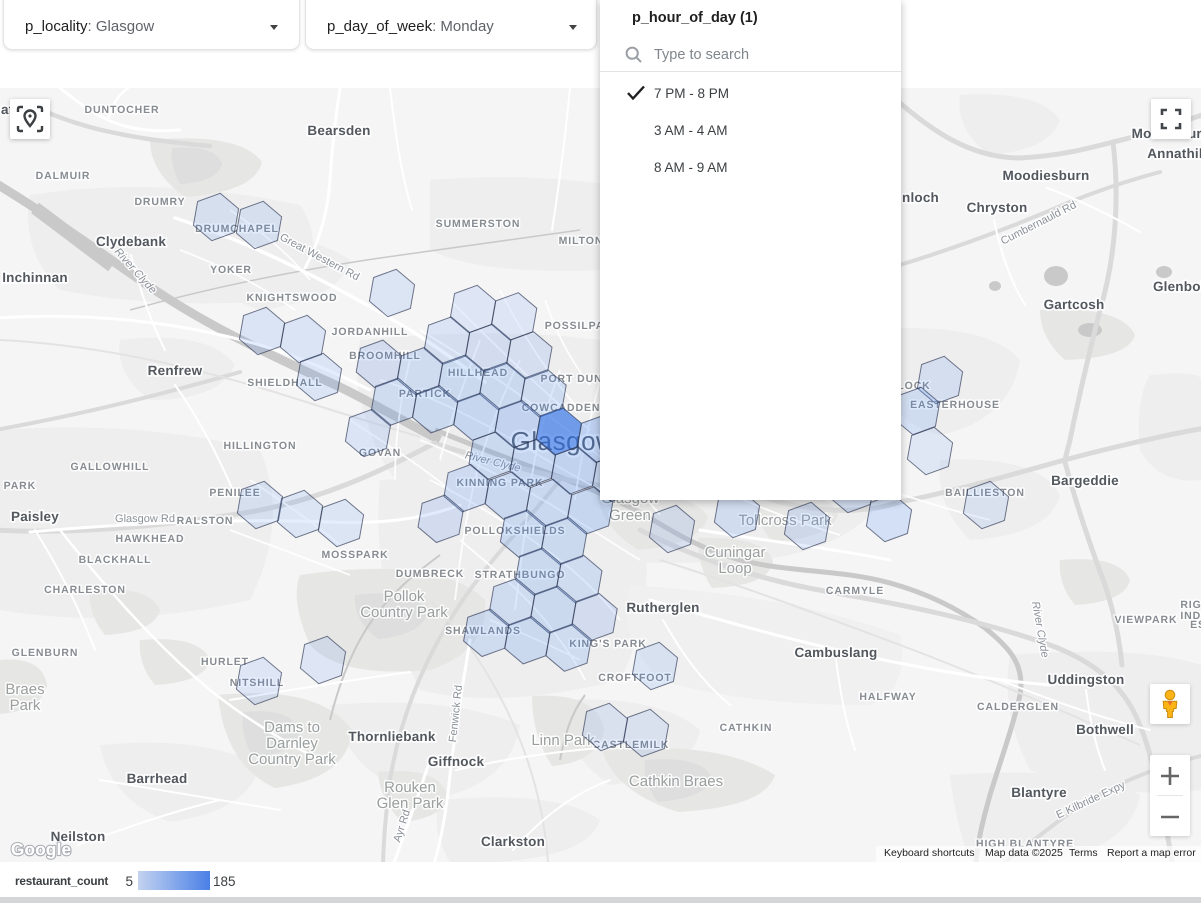 The width and height of the screenshot is (1201, 903). What do you see at coordinates (520, 575) in the screenshot?
I see `svg-text: STRATHBUNGO` at bounding box center [520, 575].